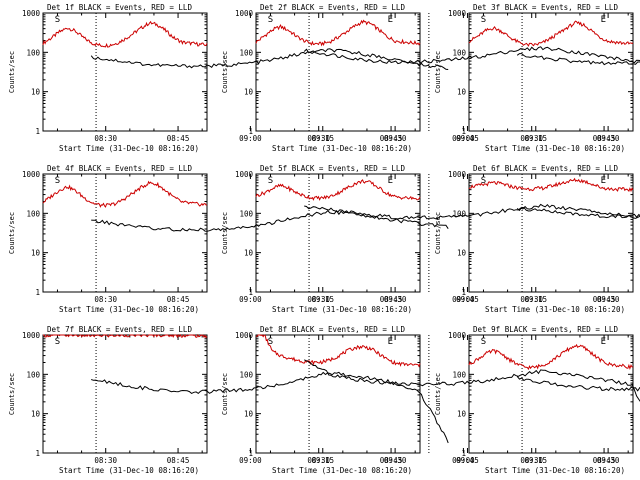 The width and height of the screenshot is (640, 480). What do you see at coordinates (545, 329) in the screenshot?
I see `chart-title: Det 9f BLACK = Events, RED = LLD` at bounding box center [545, 329].